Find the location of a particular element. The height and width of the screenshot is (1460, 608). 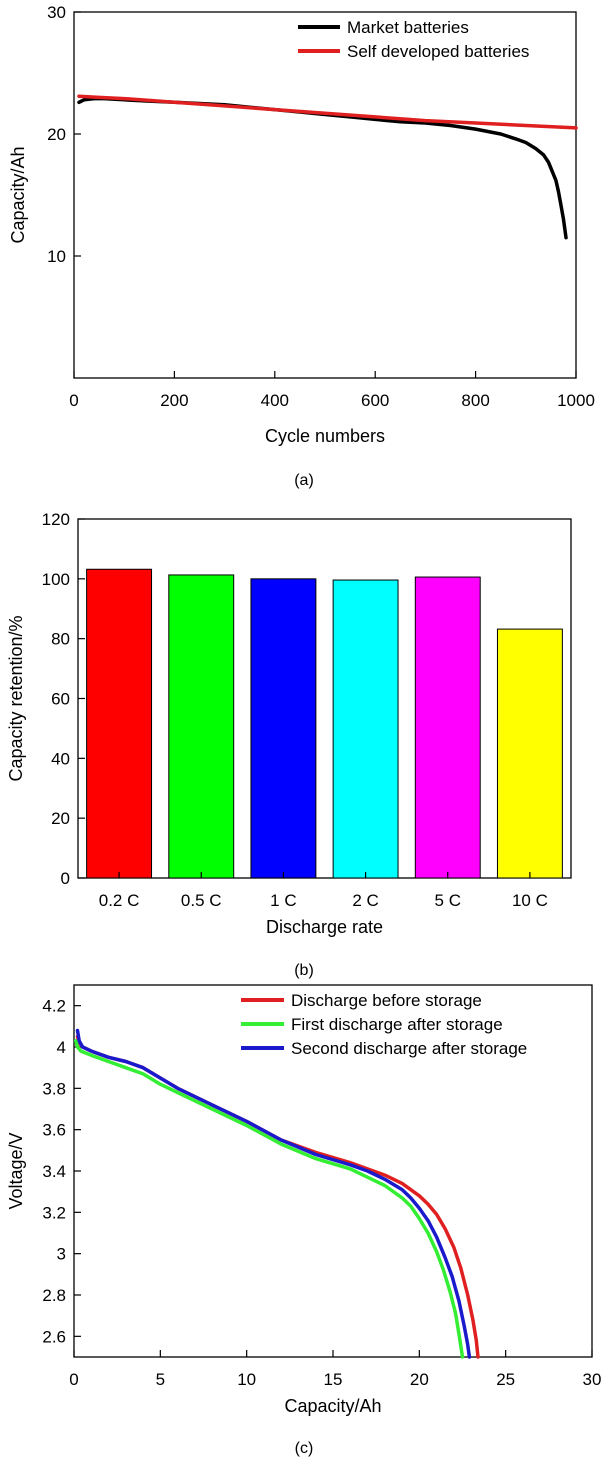

y-tick-label: 4.2 is located at coordinates (54, 1006).